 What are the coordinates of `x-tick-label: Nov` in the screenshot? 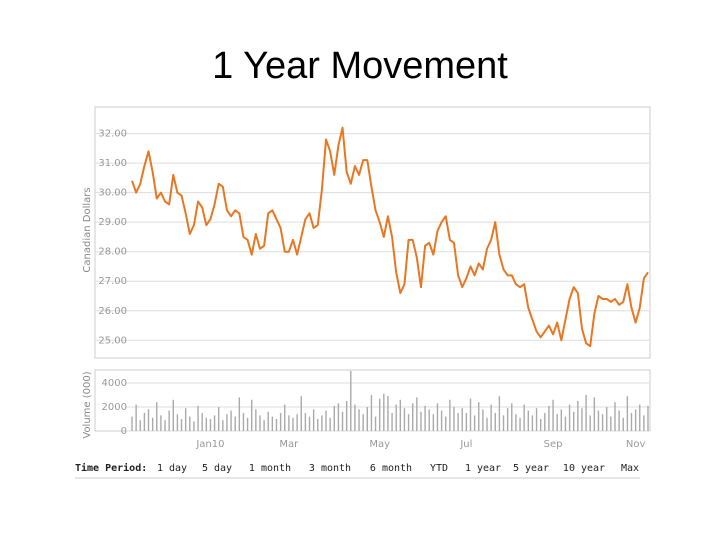 It's located at (636, 444).